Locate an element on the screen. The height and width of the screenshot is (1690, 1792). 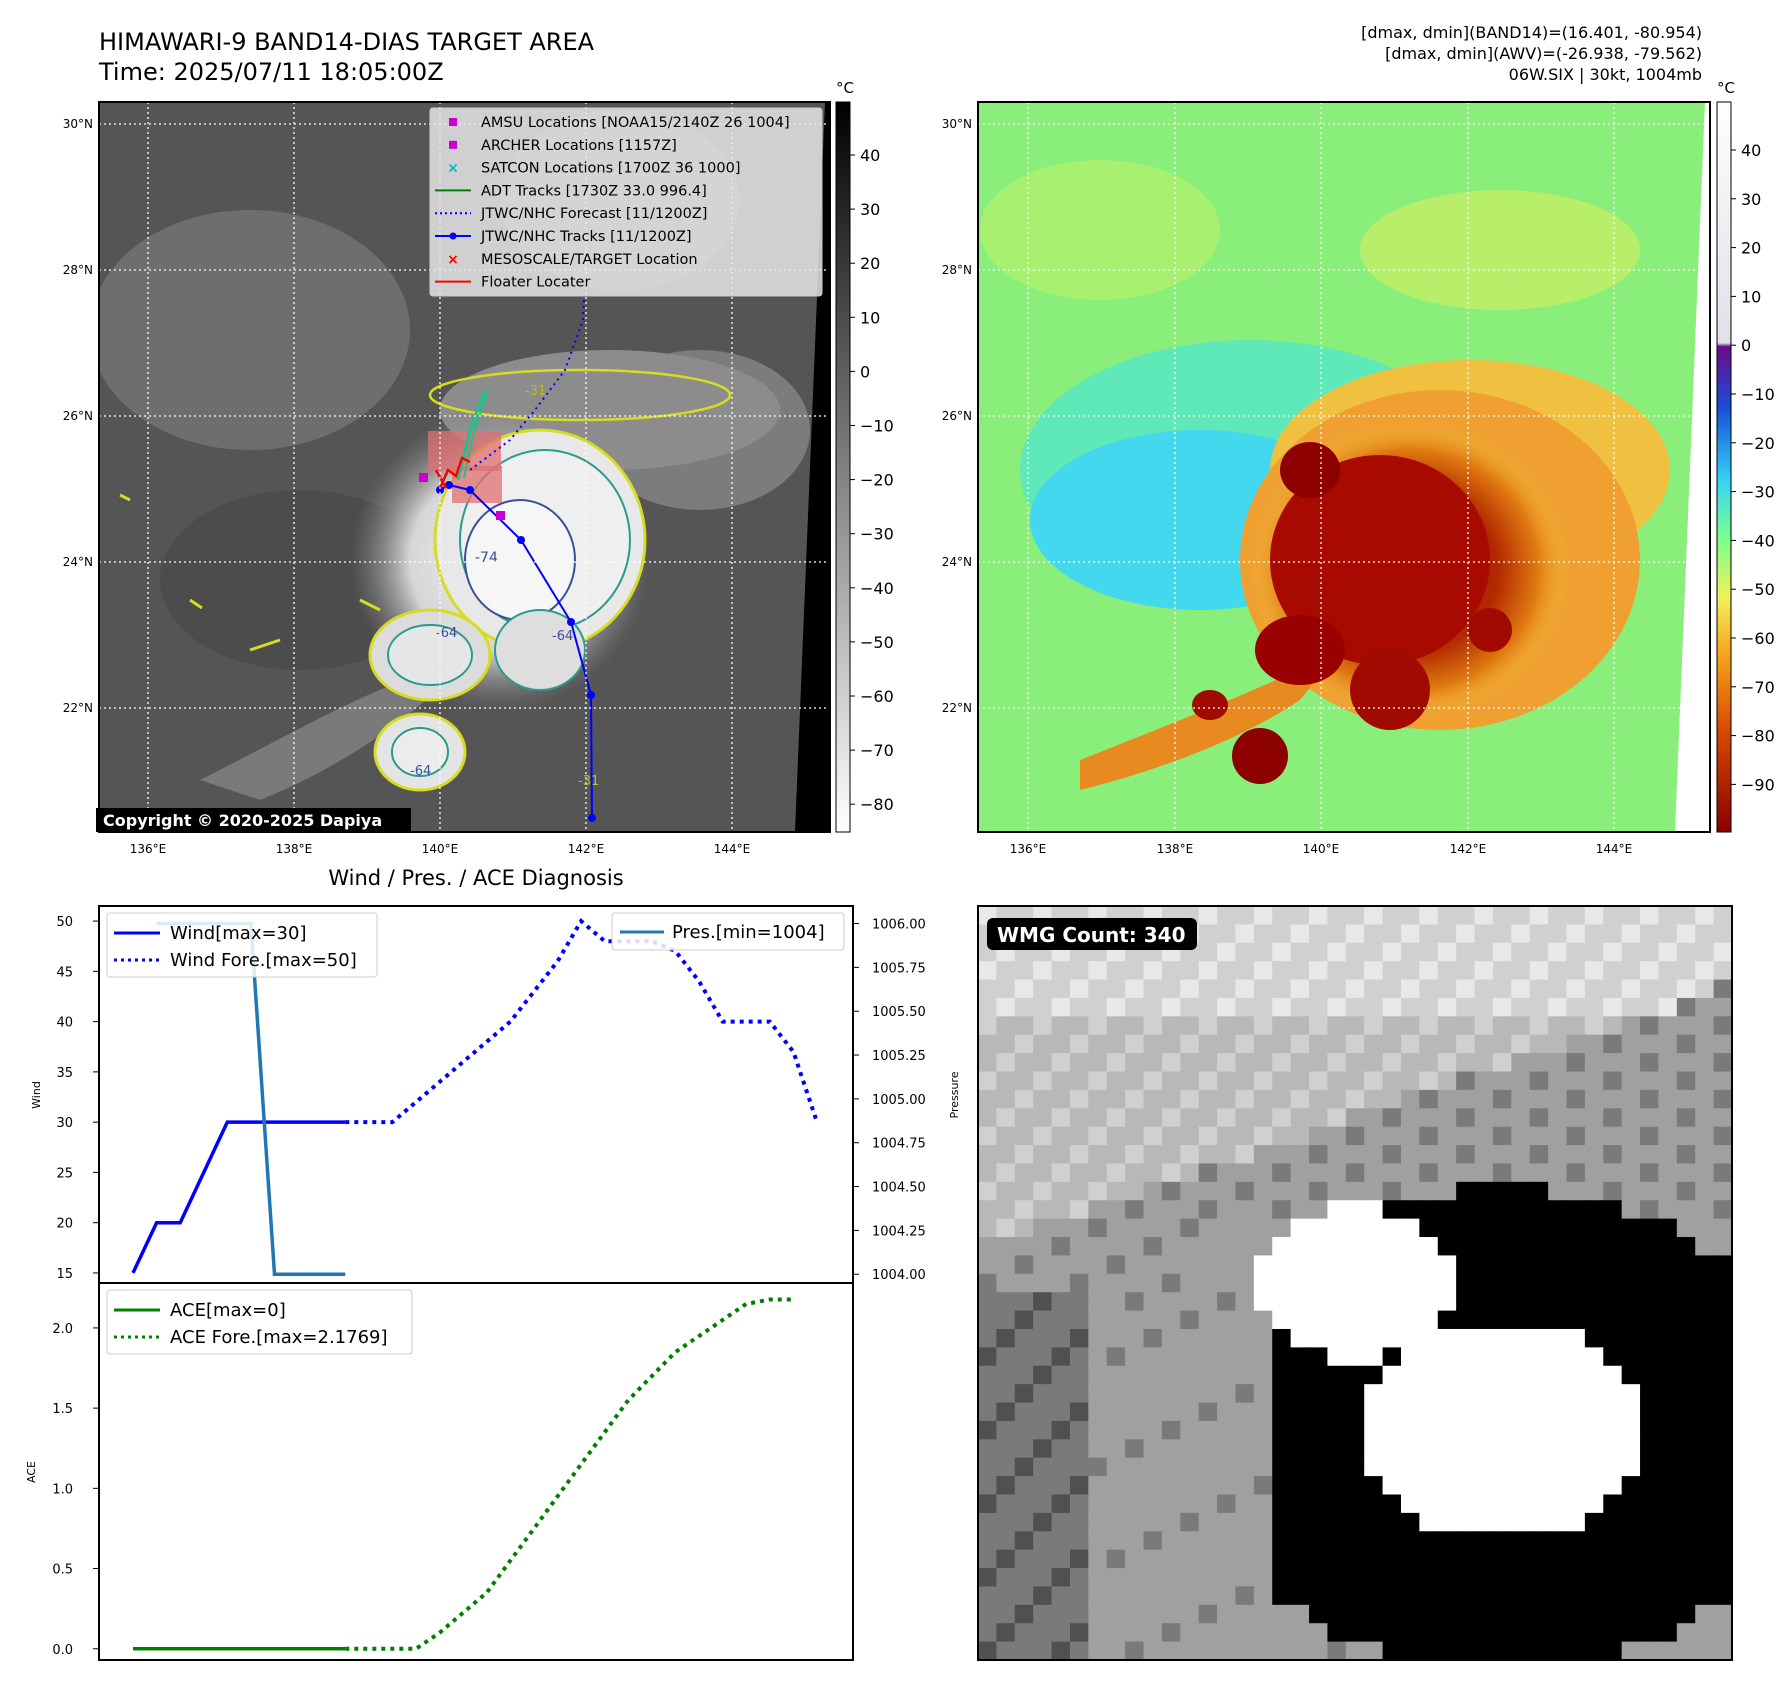
wind-tick-label: 35 is located at coordinates (64, 1073).